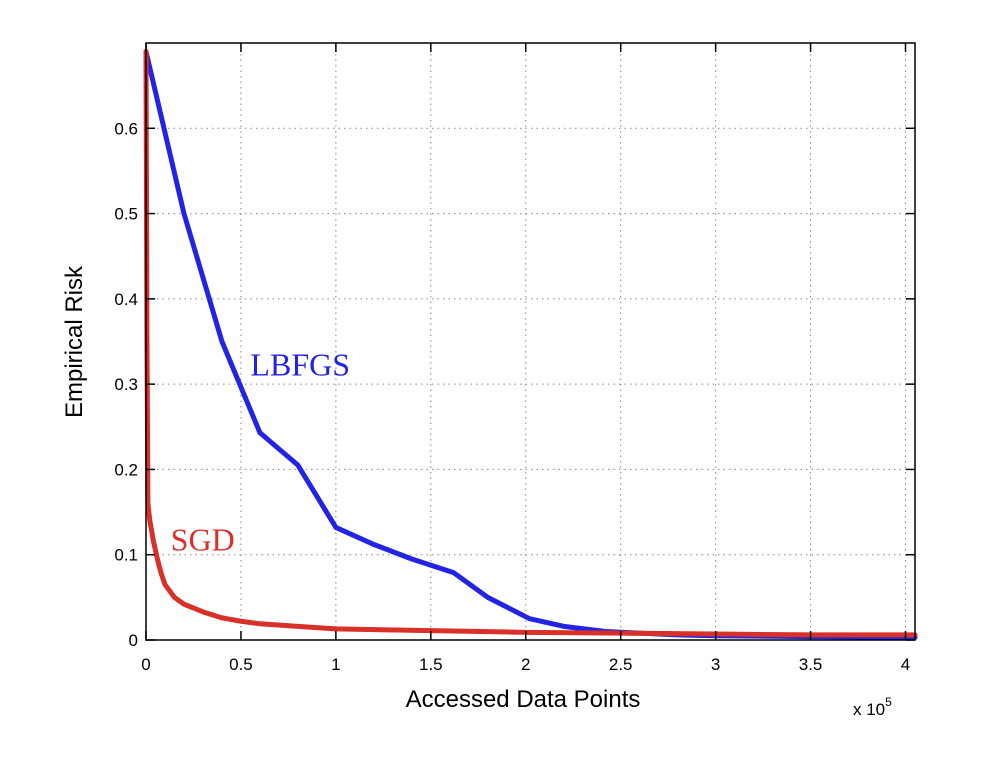 Image resolution: width=998 pixels, height=760 pixels. What do you see at coordinates (523, 699) in the screenshot?
I see `x-axis-label: Accessed Data Points` at bounding box center [523, 699].